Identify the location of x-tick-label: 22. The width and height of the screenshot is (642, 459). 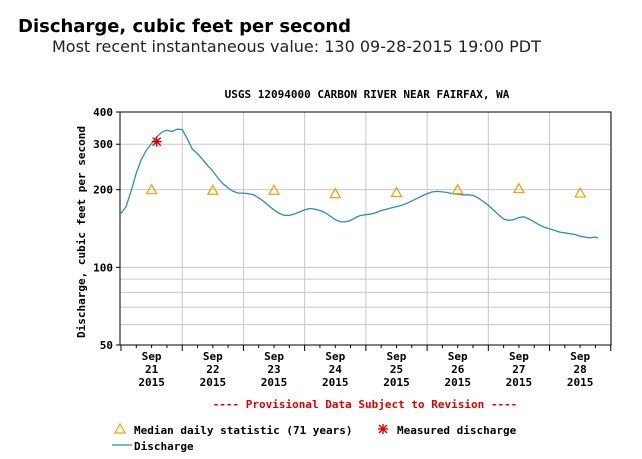
(212, 369).